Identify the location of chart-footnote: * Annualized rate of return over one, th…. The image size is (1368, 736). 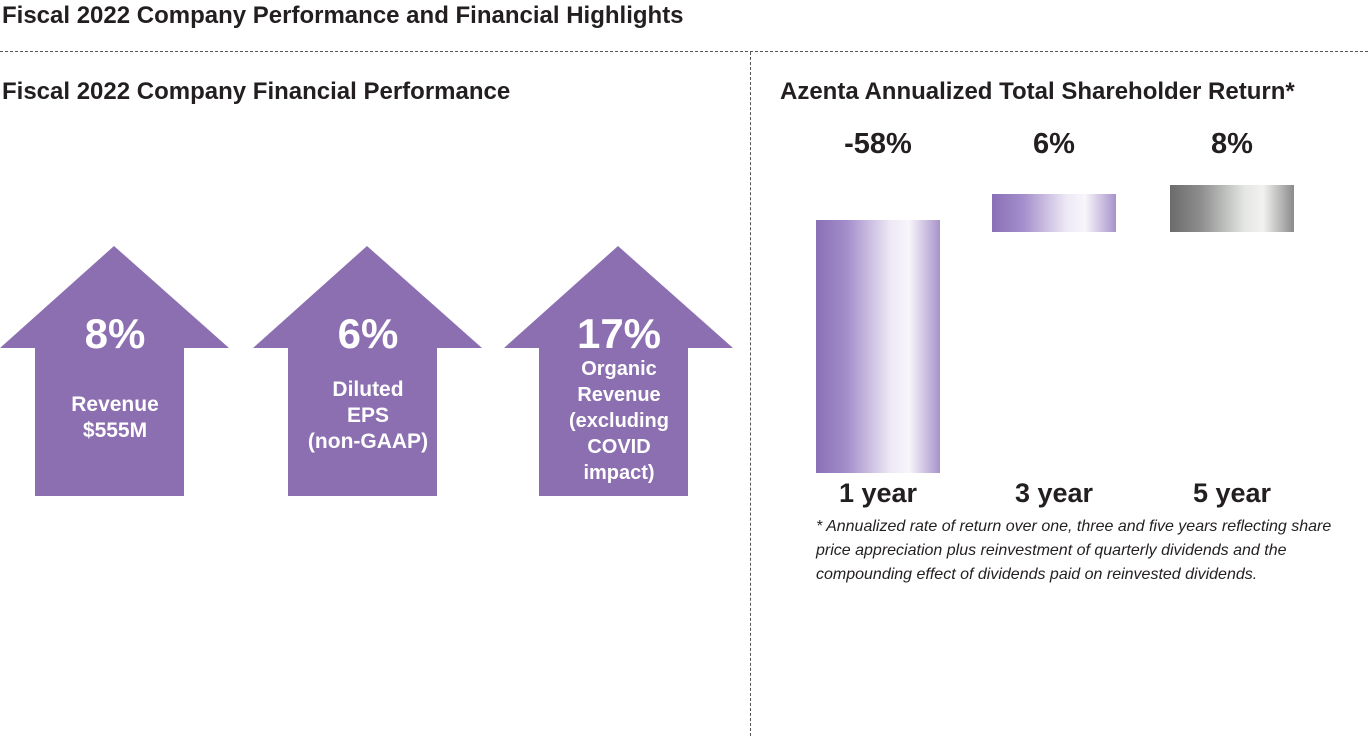
(1074, 550).